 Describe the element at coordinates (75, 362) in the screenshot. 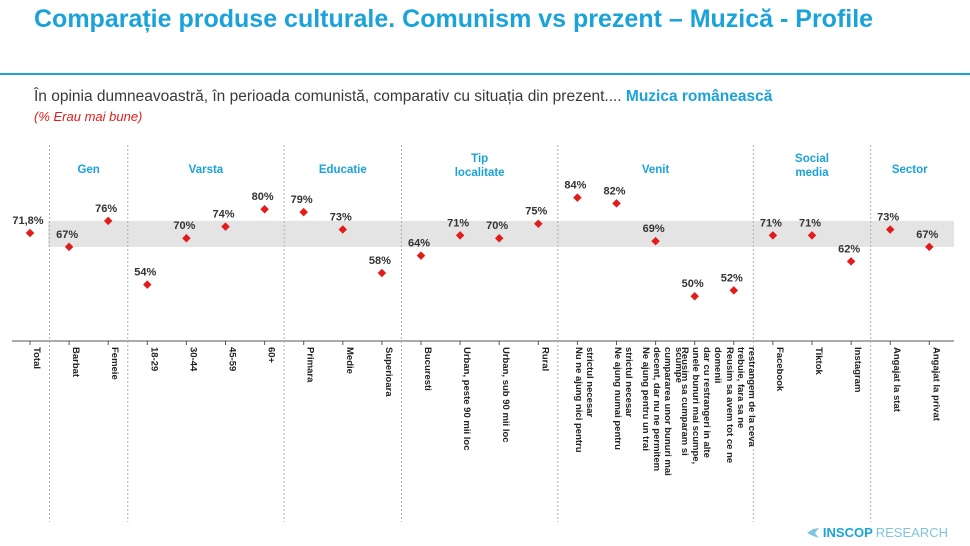

I see `category-label: Barbat` at that location.